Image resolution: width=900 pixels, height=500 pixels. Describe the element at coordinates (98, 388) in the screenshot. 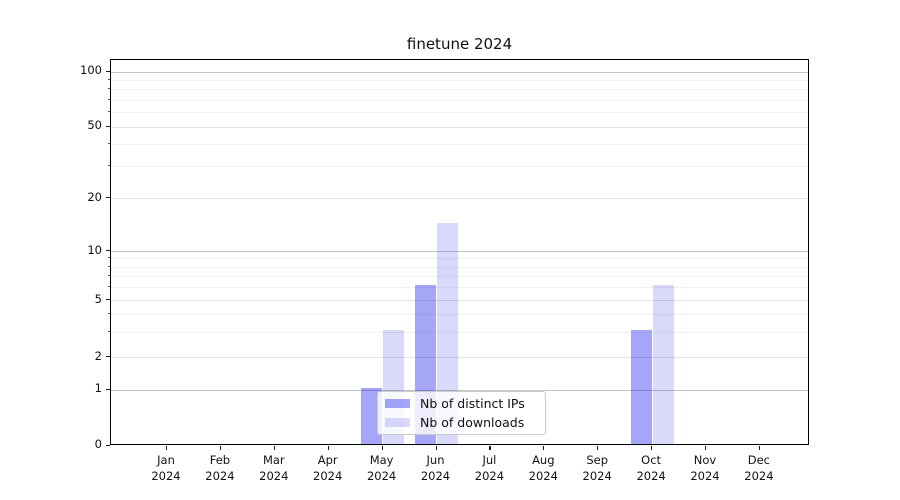

I see `ytick-label-1: 1` at that location.